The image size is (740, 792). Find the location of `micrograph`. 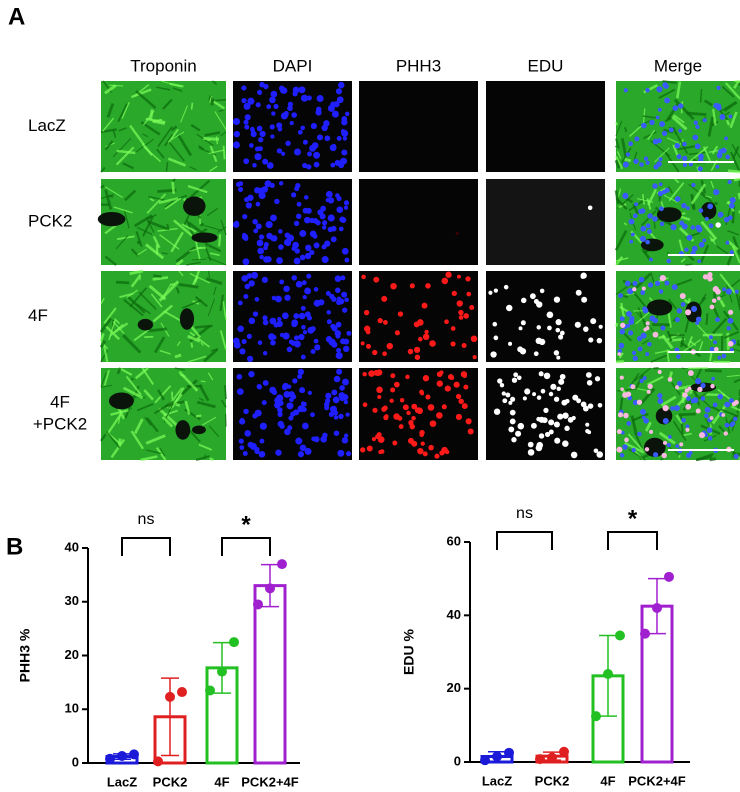

micrograph is located at coordinates (418, 316).